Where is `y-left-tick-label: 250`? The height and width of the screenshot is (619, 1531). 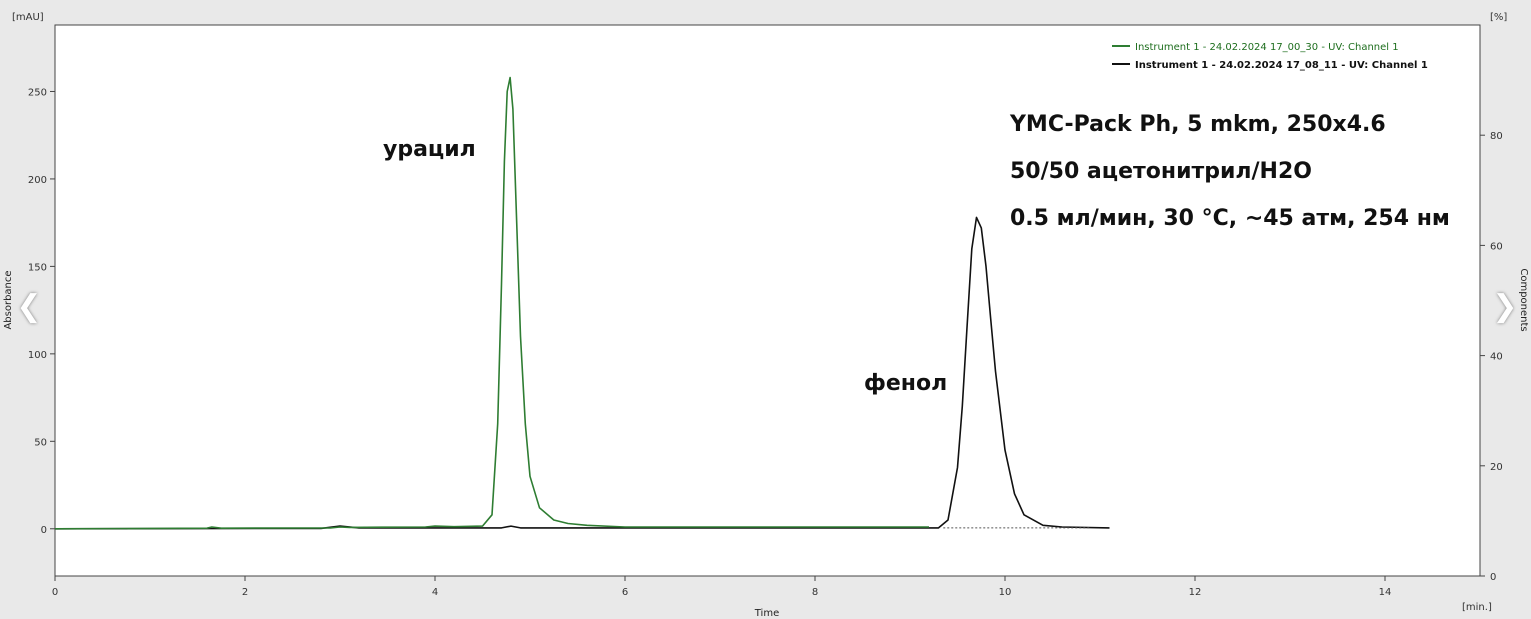
y-left-tick-label: 250 is located at coordinates (37, 92).